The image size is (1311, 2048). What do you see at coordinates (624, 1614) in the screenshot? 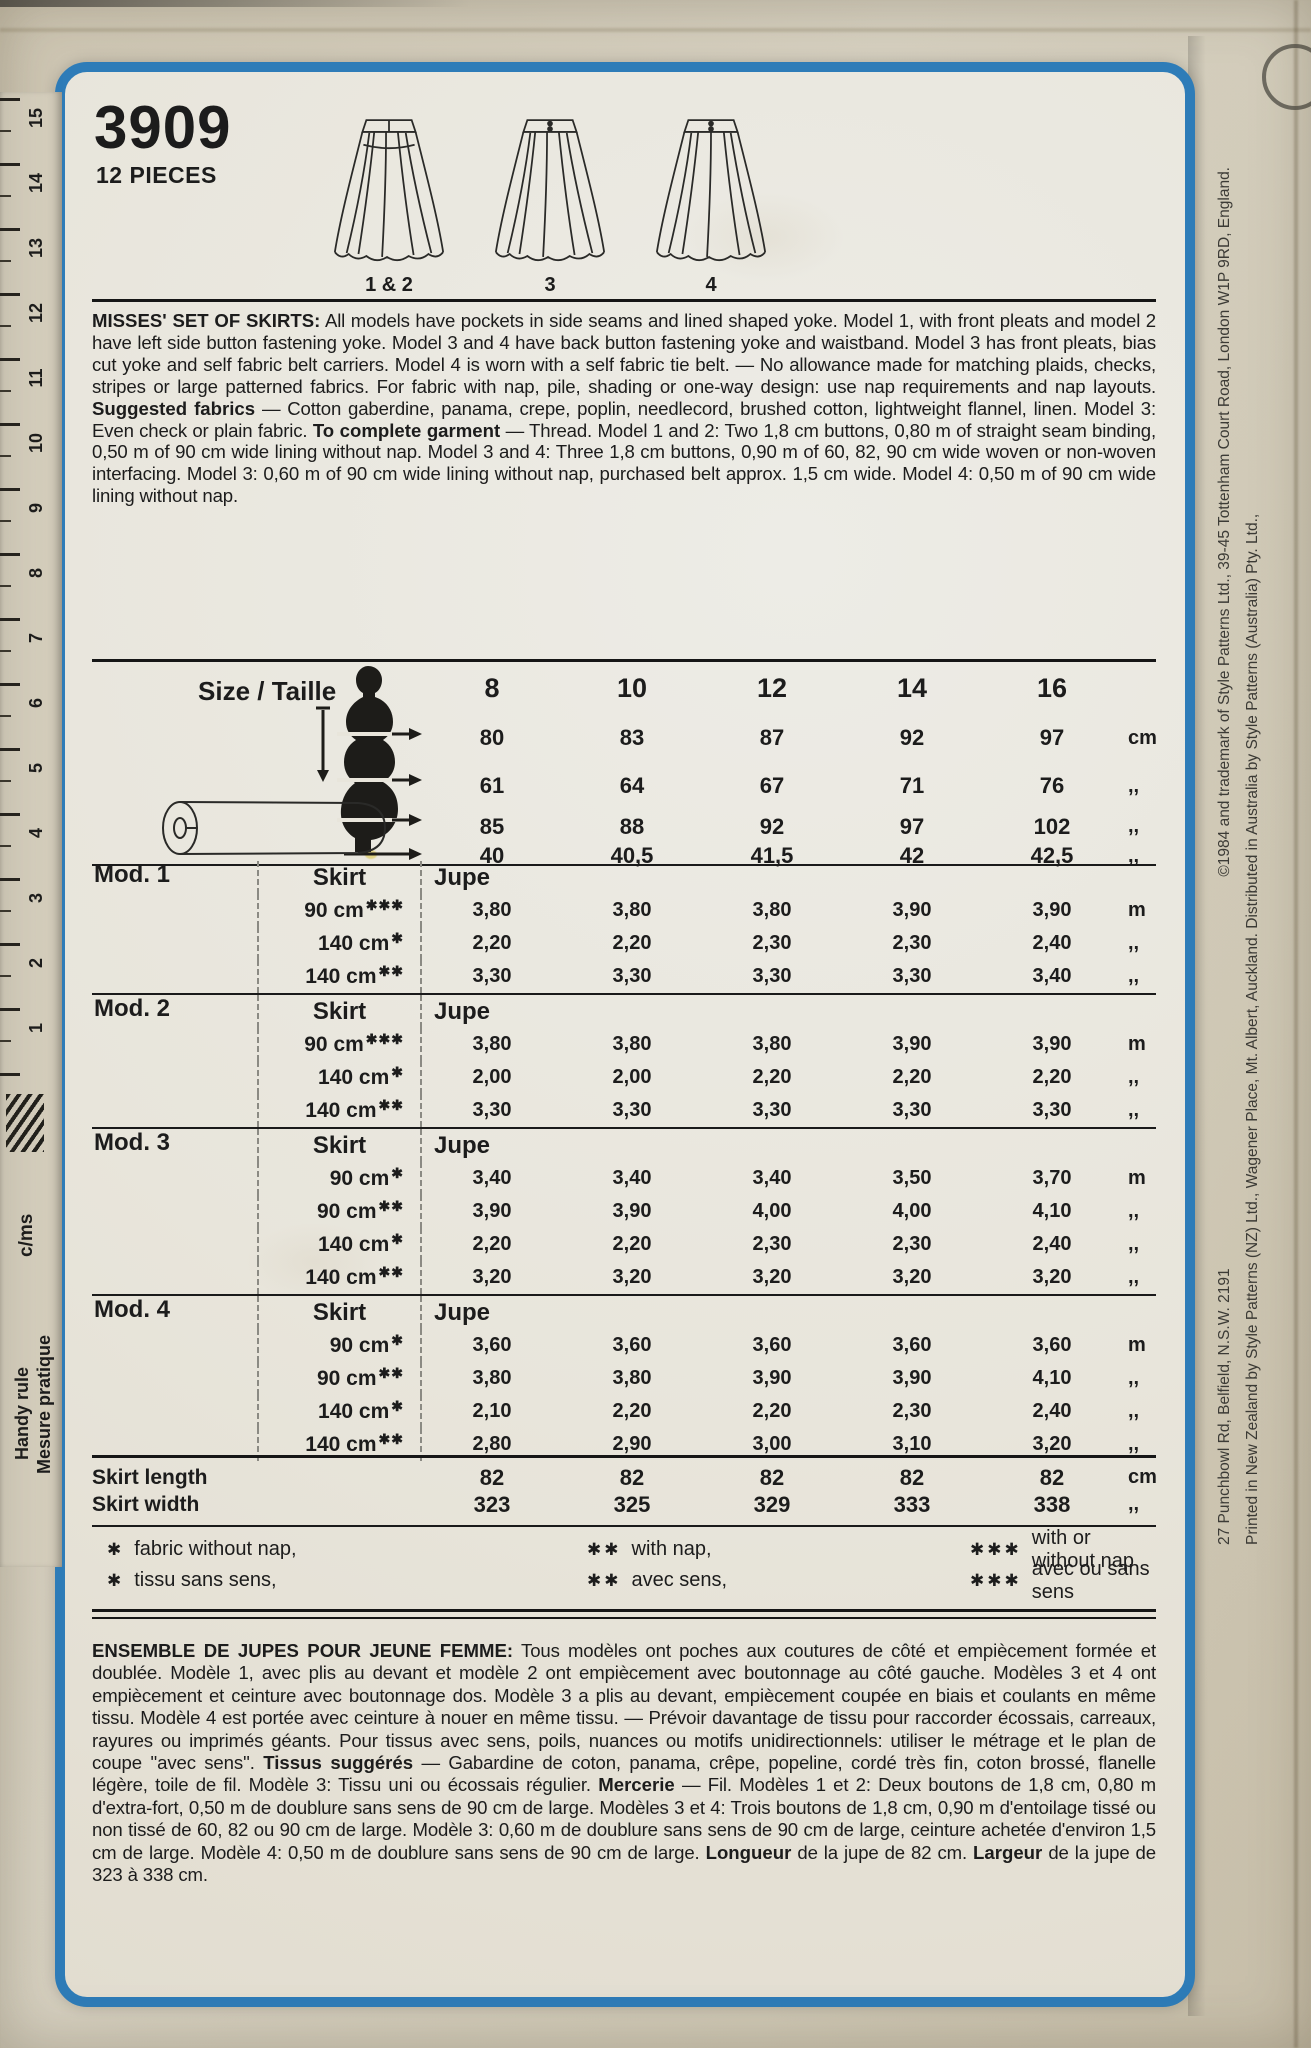
I see `divider-double-rule` at bounding box center [624, 1614].